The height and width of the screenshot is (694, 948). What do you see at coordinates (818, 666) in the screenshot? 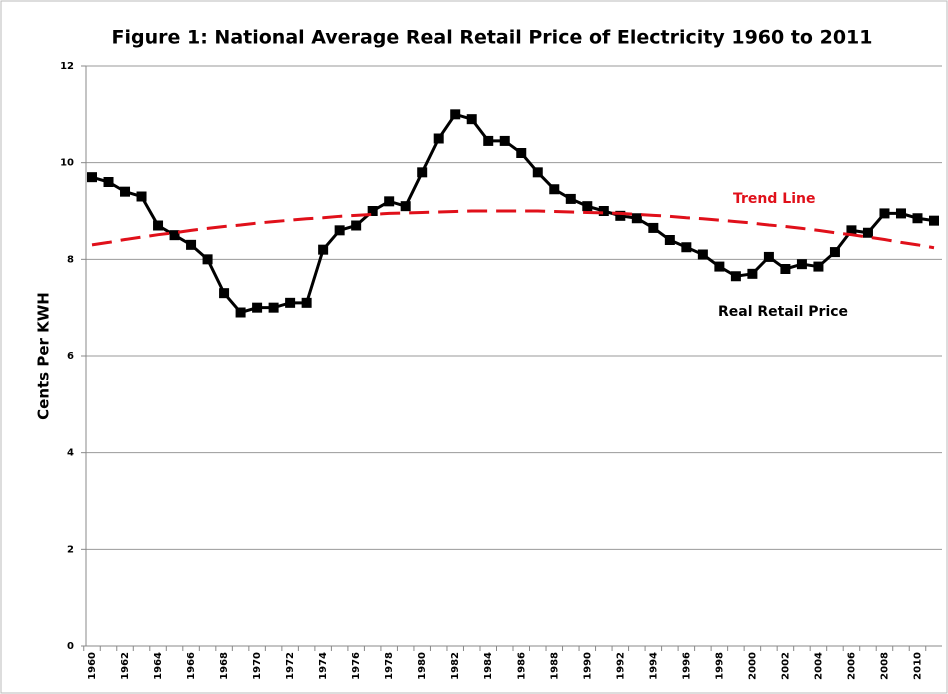
I see `x-tick-label: 2004` at bounding box center [818, 666].